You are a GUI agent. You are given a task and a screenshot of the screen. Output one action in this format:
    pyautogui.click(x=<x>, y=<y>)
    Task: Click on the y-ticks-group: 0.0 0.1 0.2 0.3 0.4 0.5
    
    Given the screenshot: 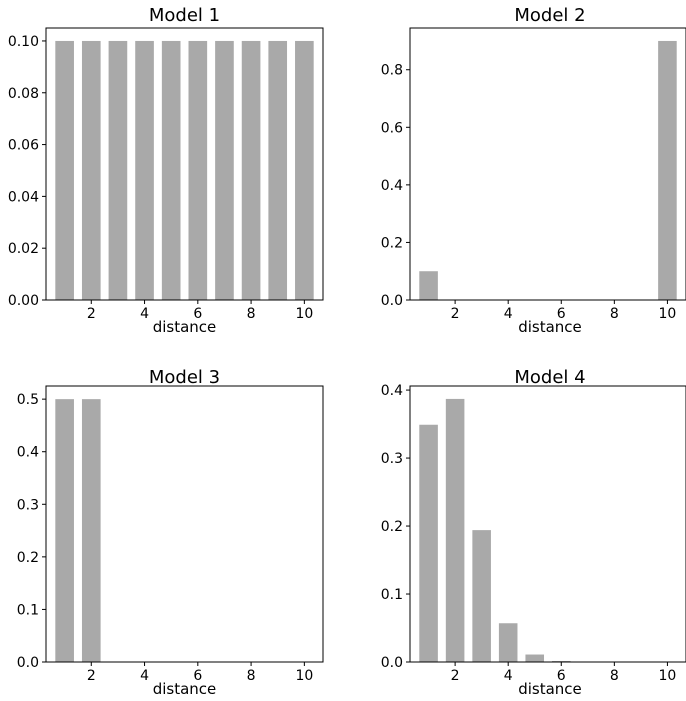 What is the action you would take?
    pyautogui.click(x=31, y=531)
    